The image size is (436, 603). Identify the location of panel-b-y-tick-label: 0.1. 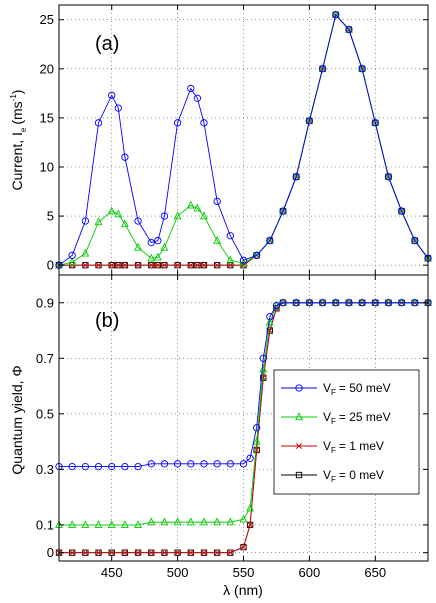
(45, 524).